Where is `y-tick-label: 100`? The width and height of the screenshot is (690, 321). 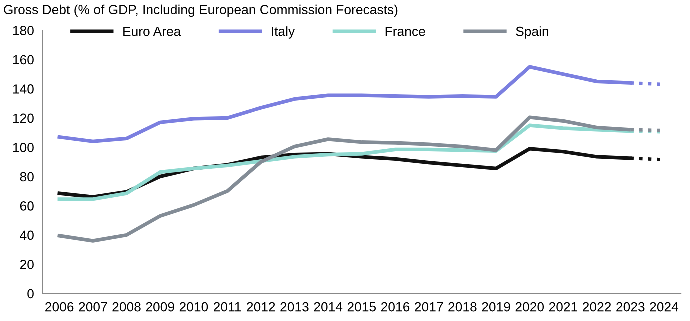
y-tick-label: 100 is located at coordinates (23, 147).